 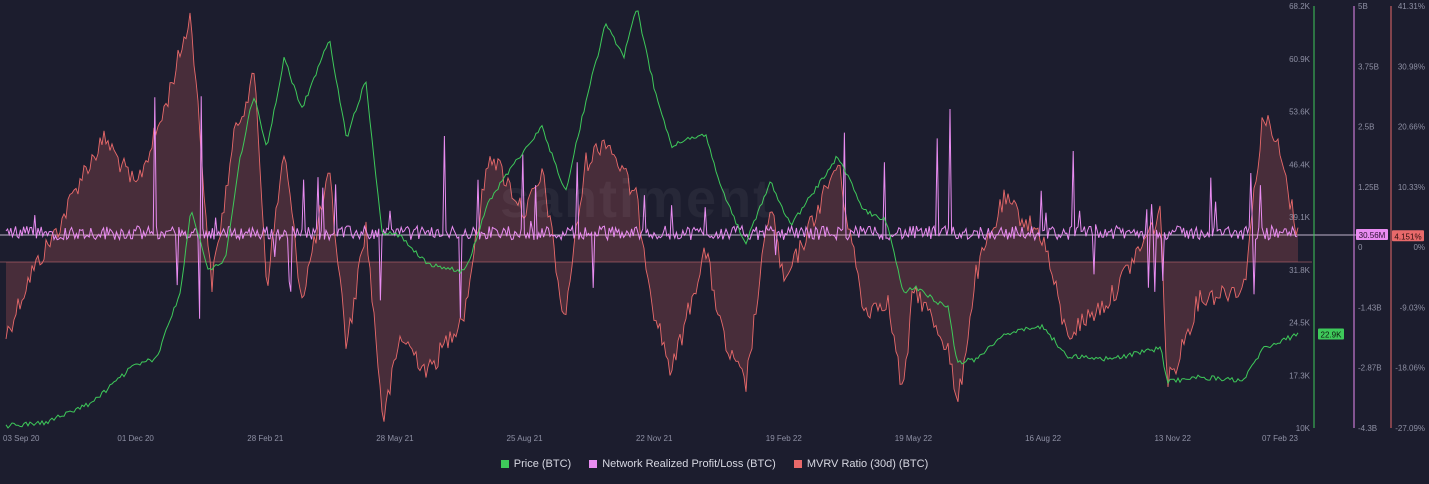 What do you see at coordinates (1366, 127) in the screenshot?
I see `nrpl-axis-tick-label: 2.5B` at bounding box center [1366, 127].